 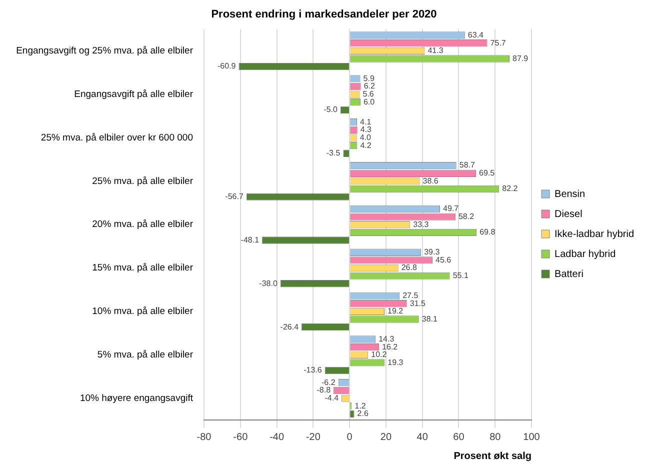 What do you see at coordinates (421, 224) in the screenshot?
I see `data-label: 33.3` at bounding box center [421, 224].